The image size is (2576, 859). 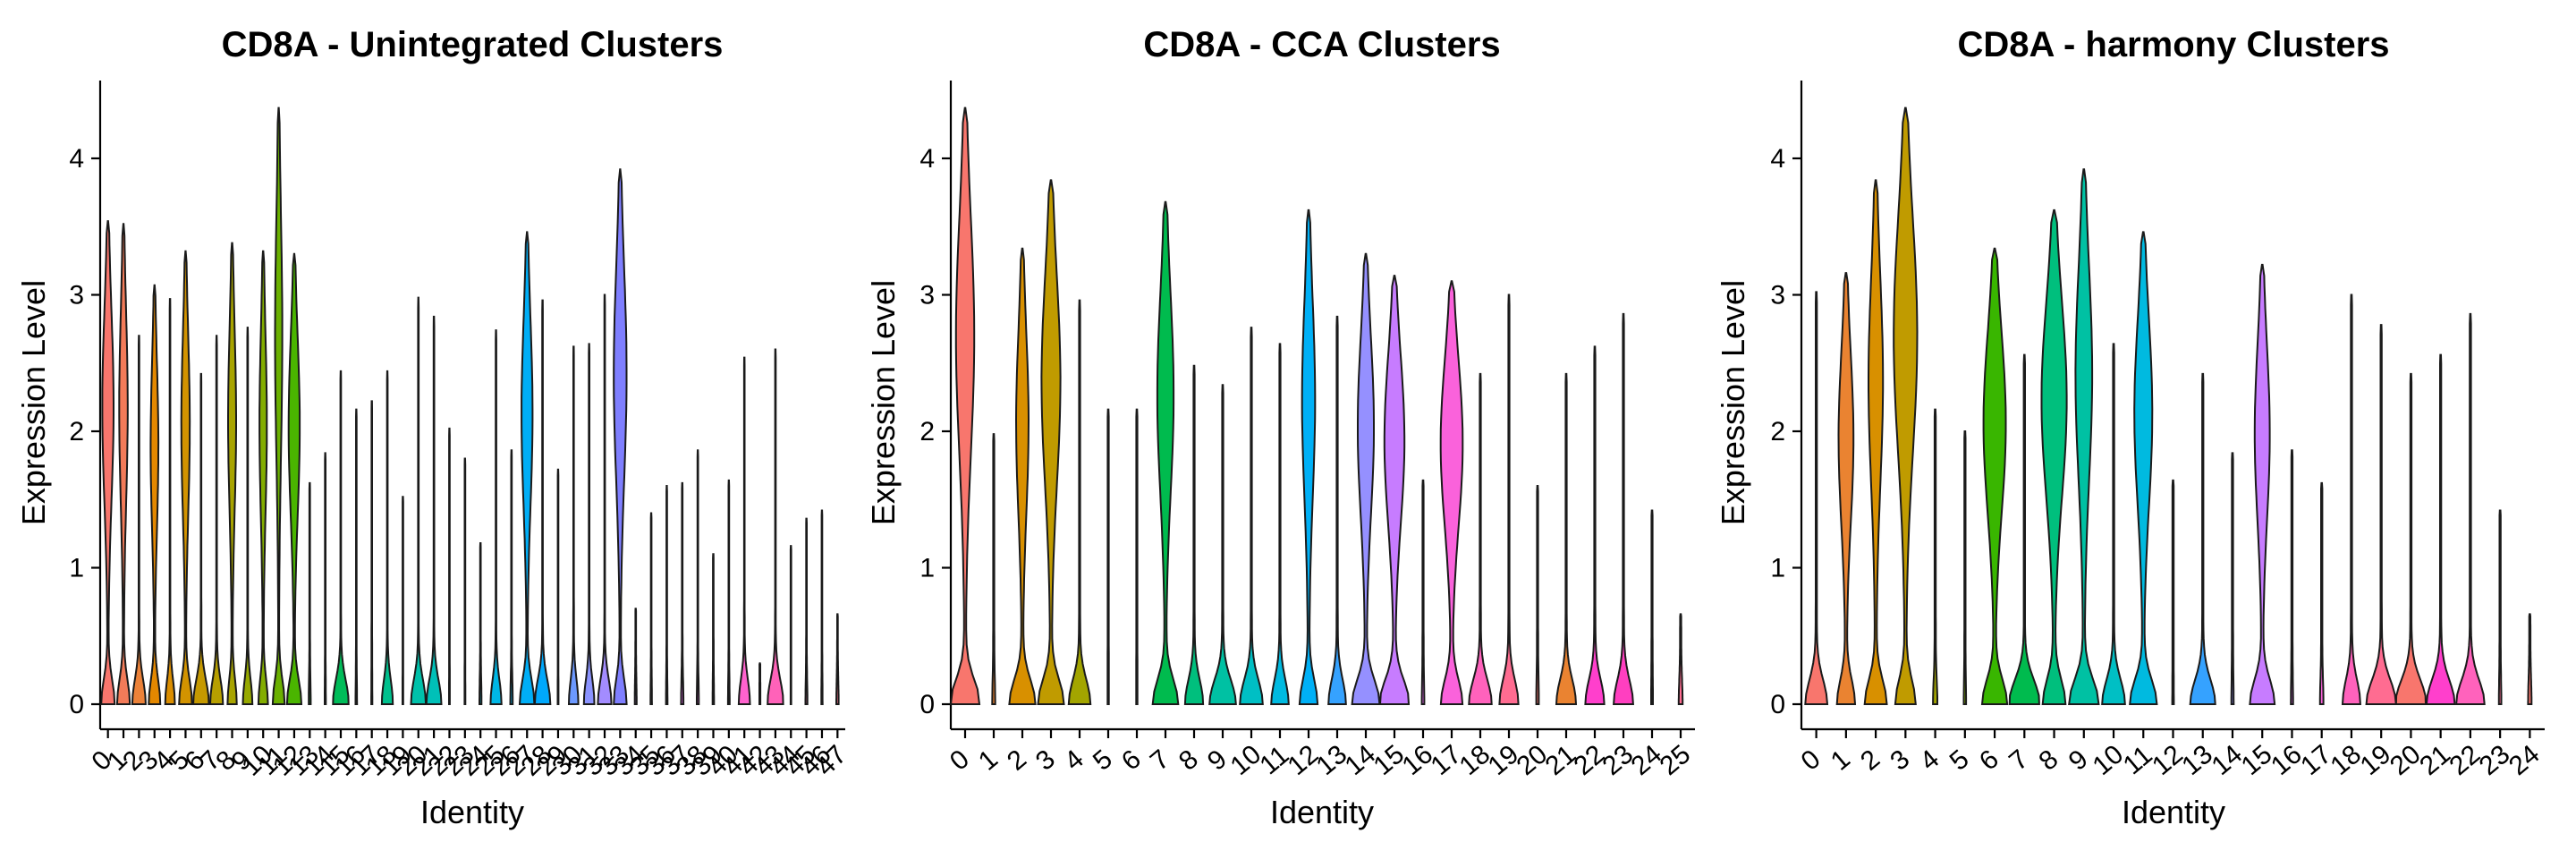 I want to click on x-tick-label: 7, so click(x=1160, y=760).